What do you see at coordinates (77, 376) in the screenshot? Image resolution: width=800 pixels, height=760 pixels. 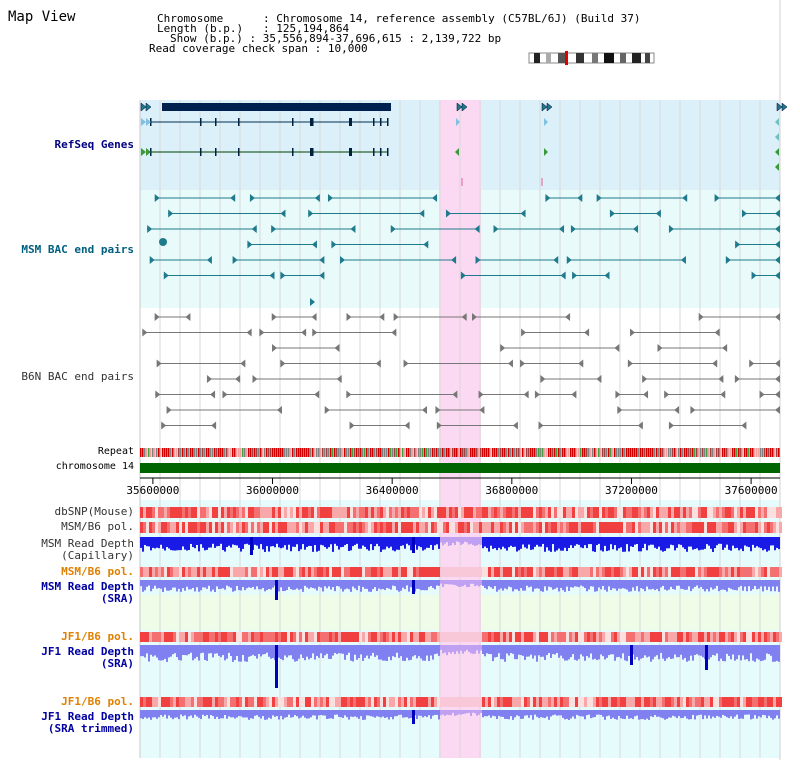 I see `track-label-b6n-bac: B6N BAC end pairs` at bounding box center [77, 376].